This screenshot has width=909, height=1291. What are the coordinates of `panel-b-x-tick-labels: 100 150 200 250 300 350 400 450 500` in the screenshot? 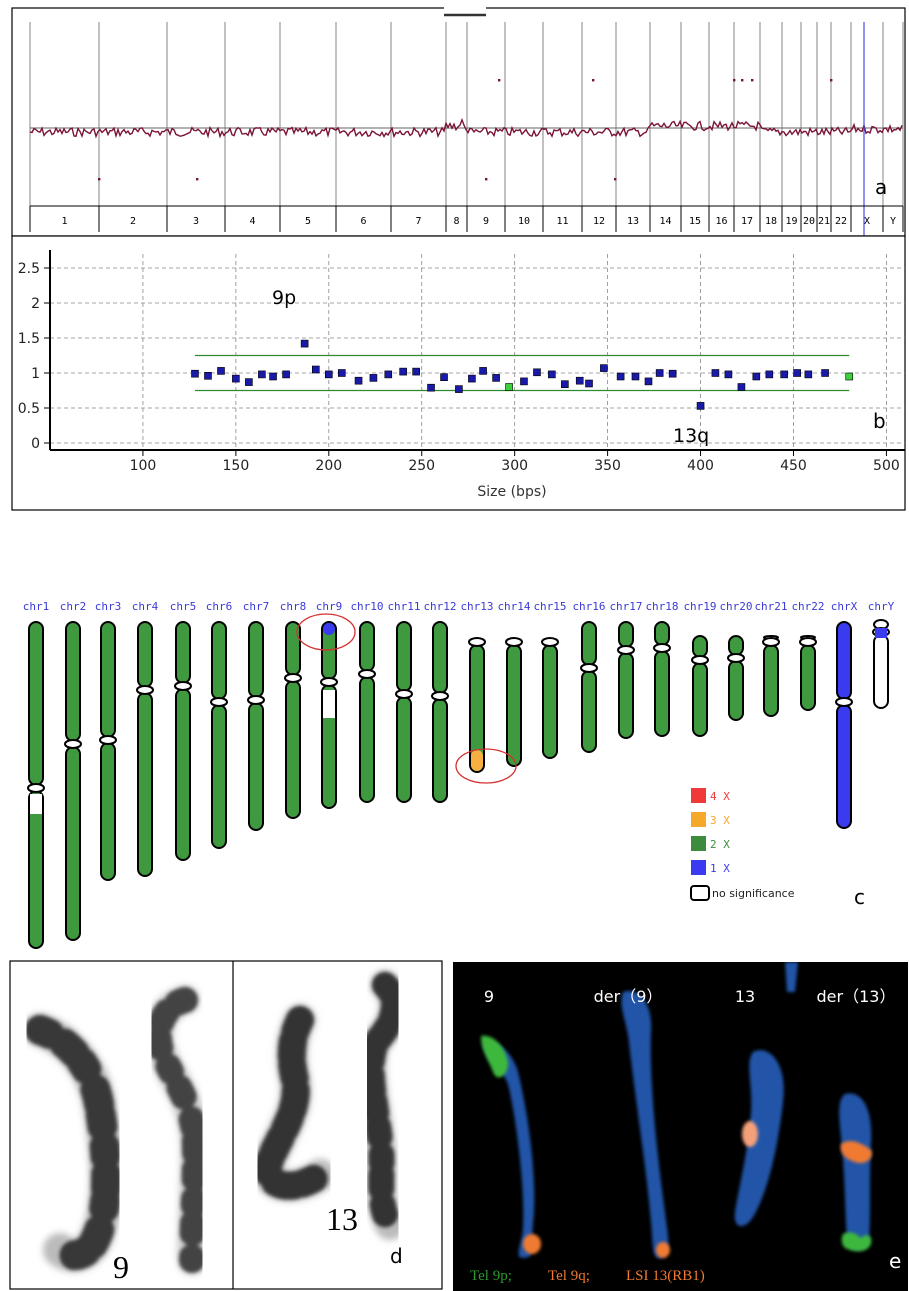 It's located at (515, 466).